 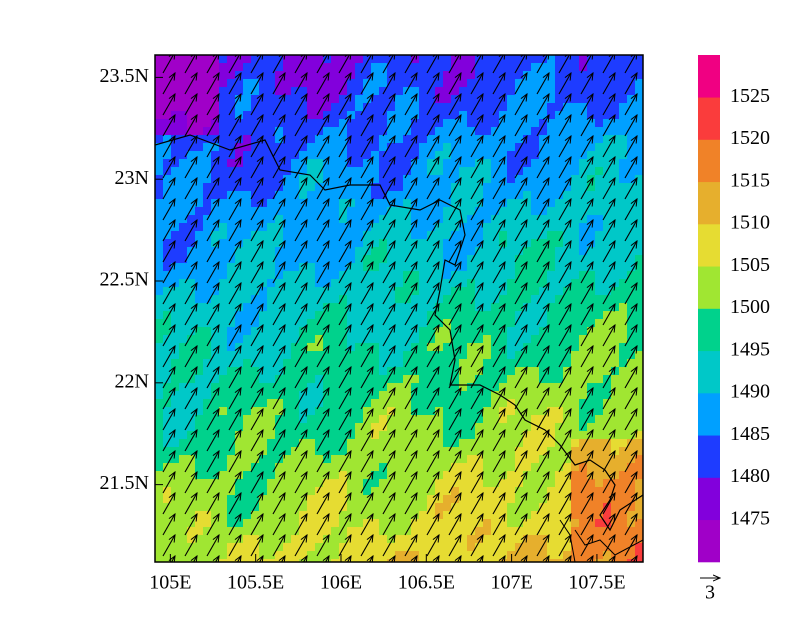 What do you see at coordinates (750, 138) in the screenshot?
I see `colorbar-label: 1520` at bounding box center [750, 138].